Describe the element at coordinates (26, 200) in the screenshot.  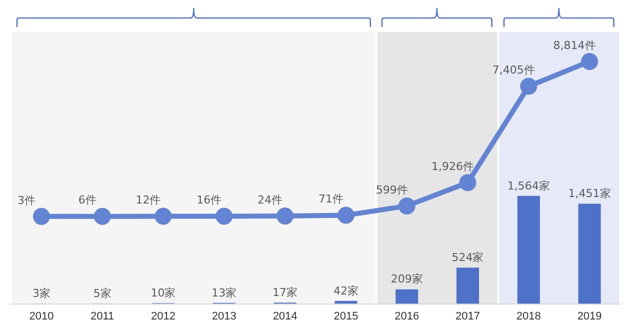
I see `data-label: 3件` at that location.